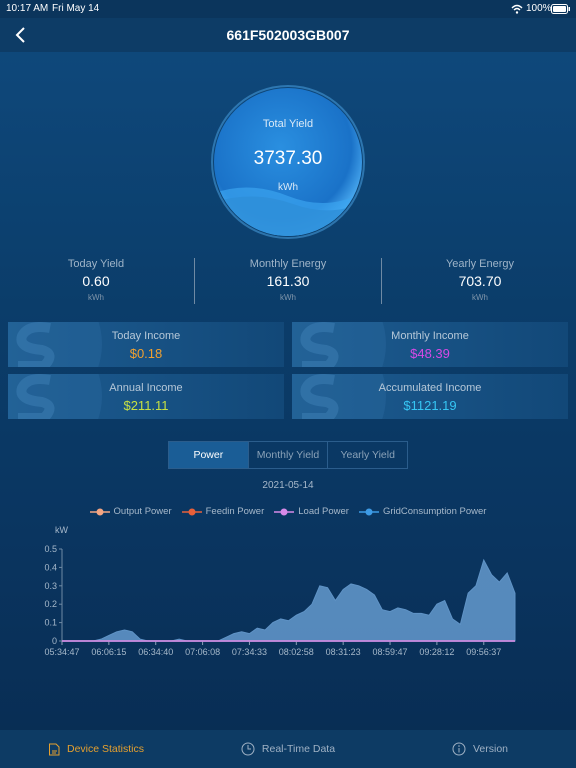  I want to click on legend-item: Feedin Power, so click(223, 511).